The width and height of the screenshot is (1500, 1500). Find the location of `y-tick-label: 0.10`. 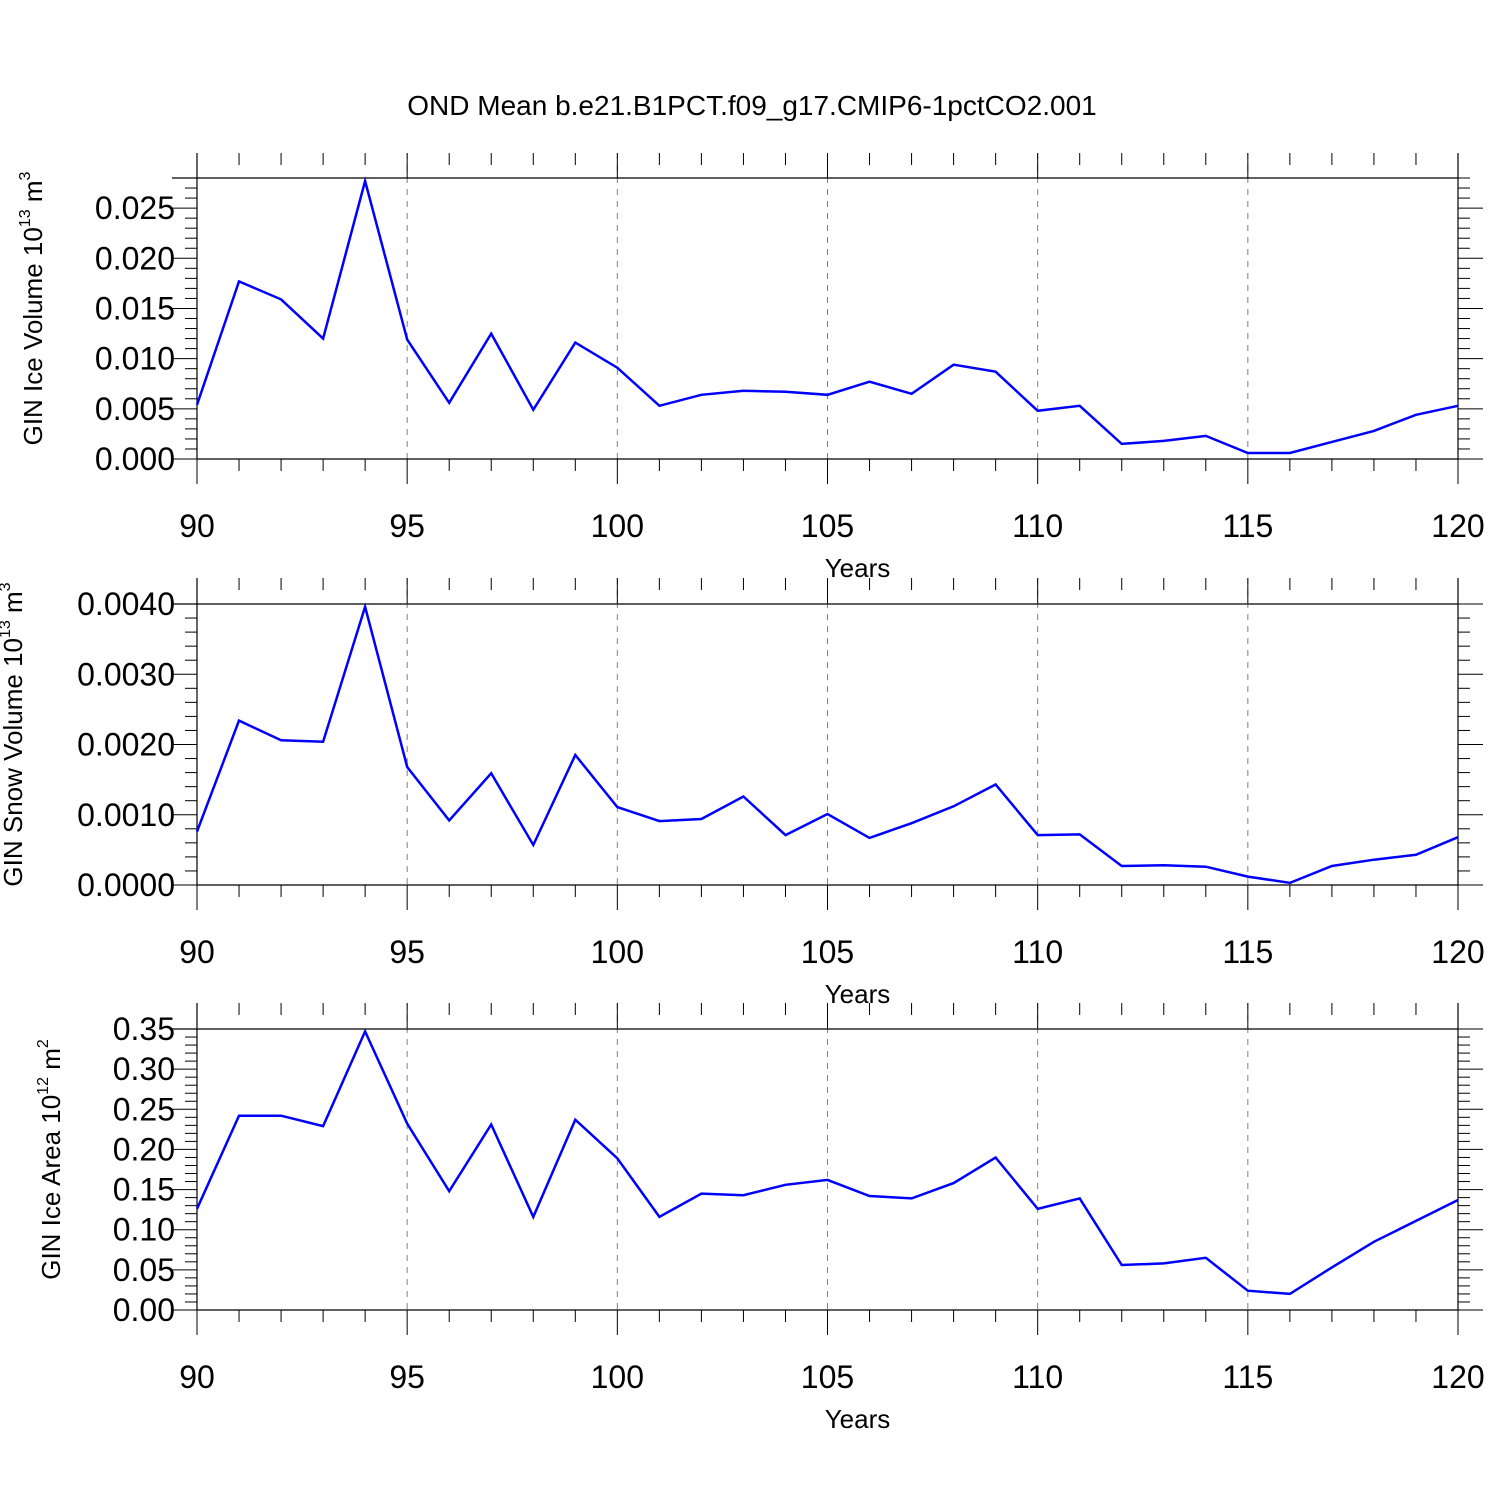

y-tick-label: 0.10 is located at coordinates (144, 1230).